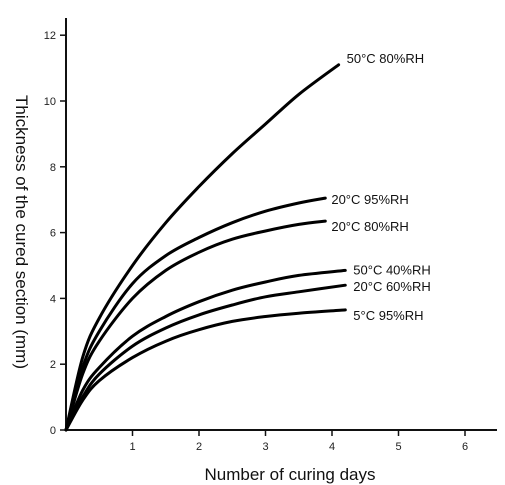 This screenshot has height=485, width=505. What do you see at coordinates (53, 365) in the screenshot?
I see `y-tick-label: 2` at bounding box center [53, 365].